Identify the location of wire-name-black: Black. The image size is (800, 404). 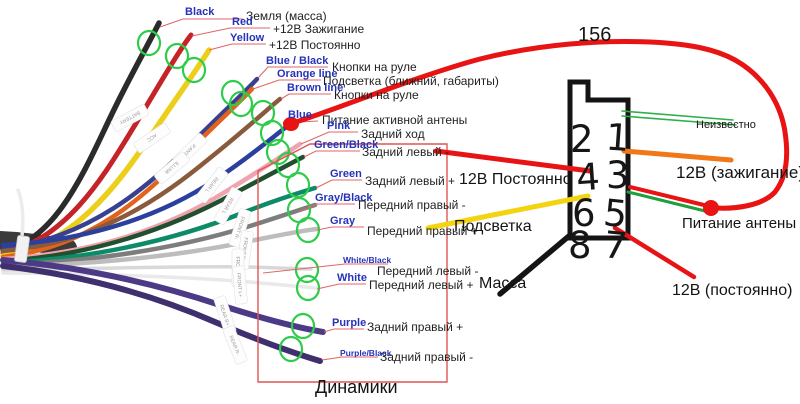
(200, 12).